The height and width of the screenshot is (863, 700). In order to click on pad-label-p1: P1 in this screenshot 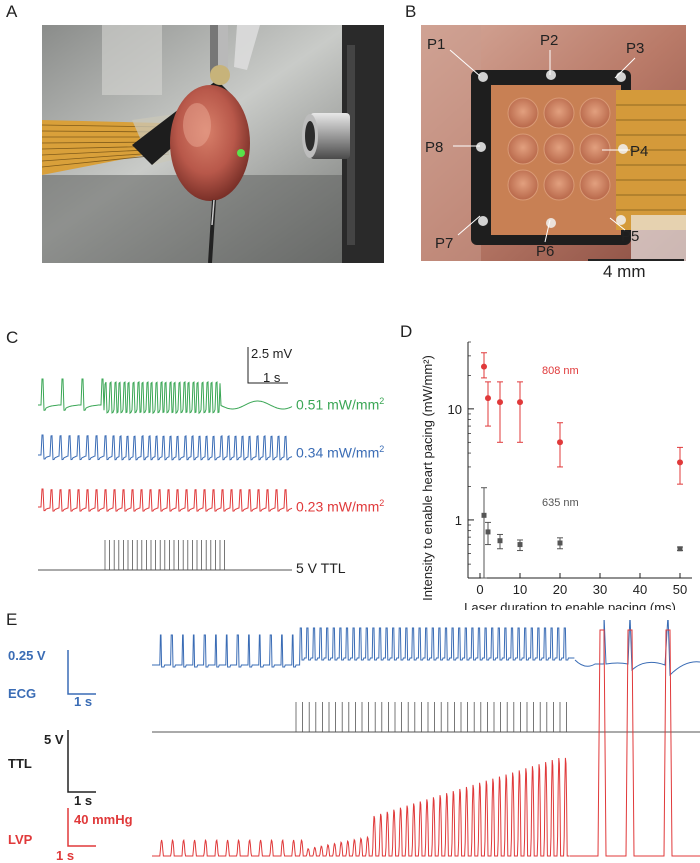, I will do `click(436, 44)`.